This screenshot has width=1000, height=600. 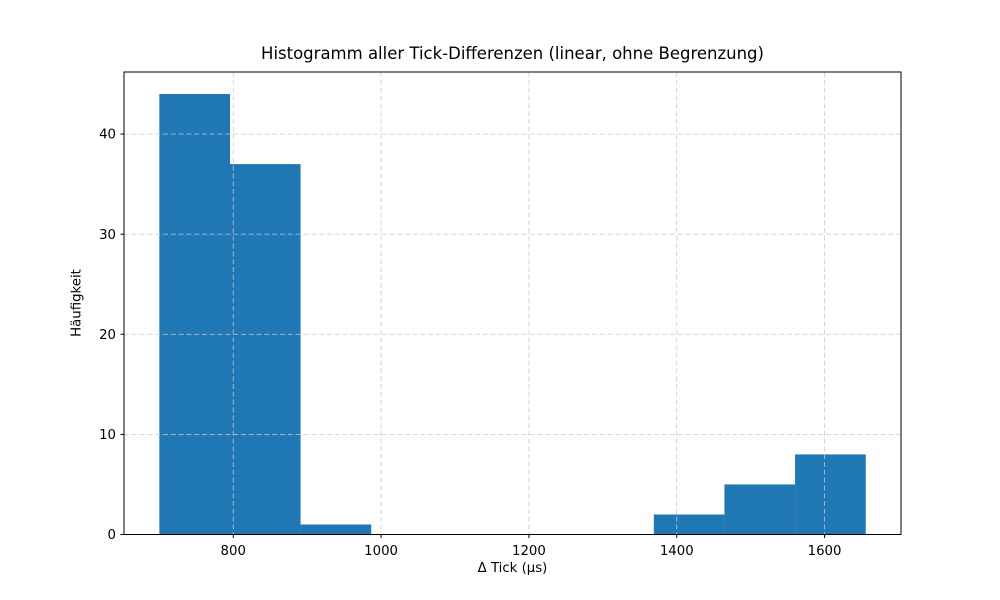 I want to click on y-tick-label: 30, so click(x=107, y=235).